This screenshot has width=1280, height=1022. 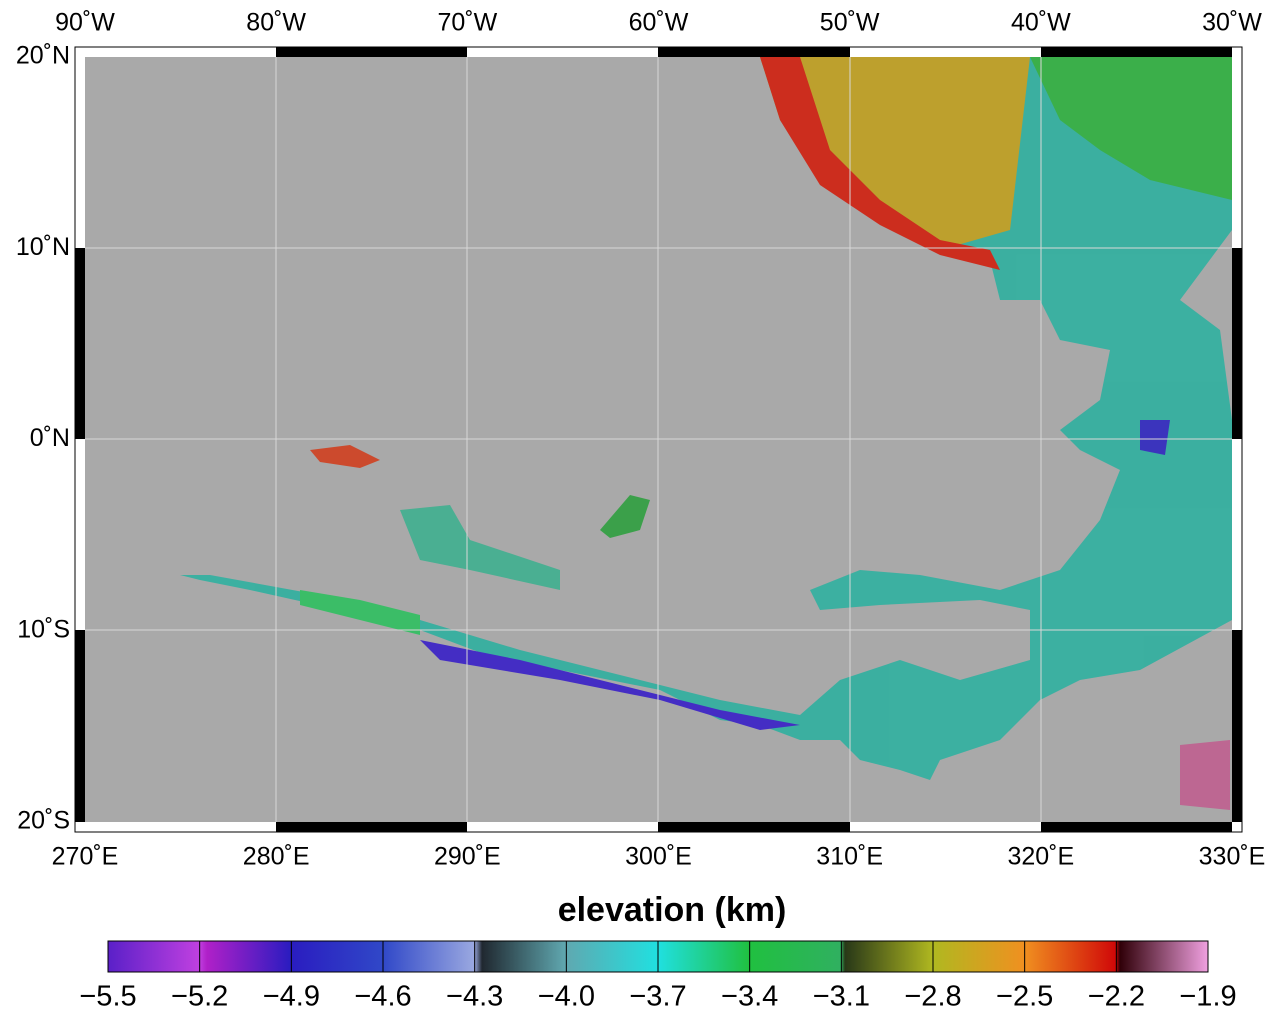 I want to click on top-longitude-label: 50˚W, so click(x=850, y=23).